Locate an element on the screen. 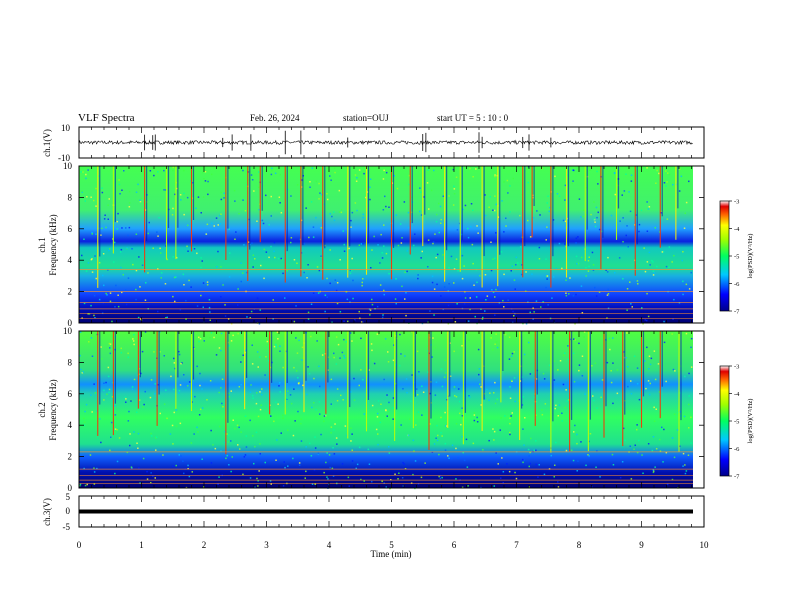  ch1-ytick-top: 10 is located at coordinates (66, 128).